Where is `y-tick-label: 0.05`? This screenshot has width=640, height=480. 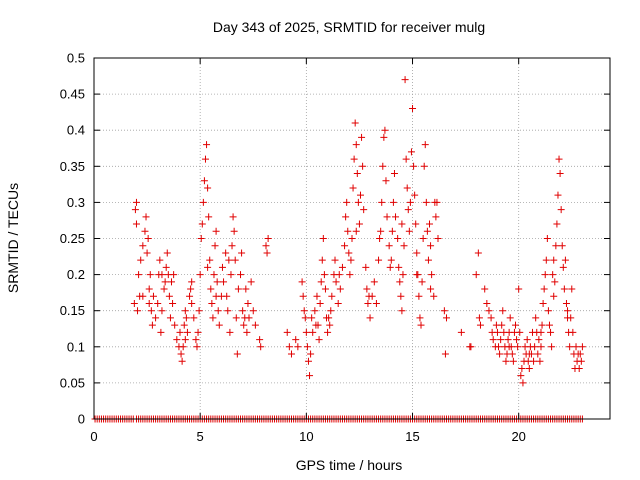 y-tick-label: 0.05 is located at coordinates (72, 382).